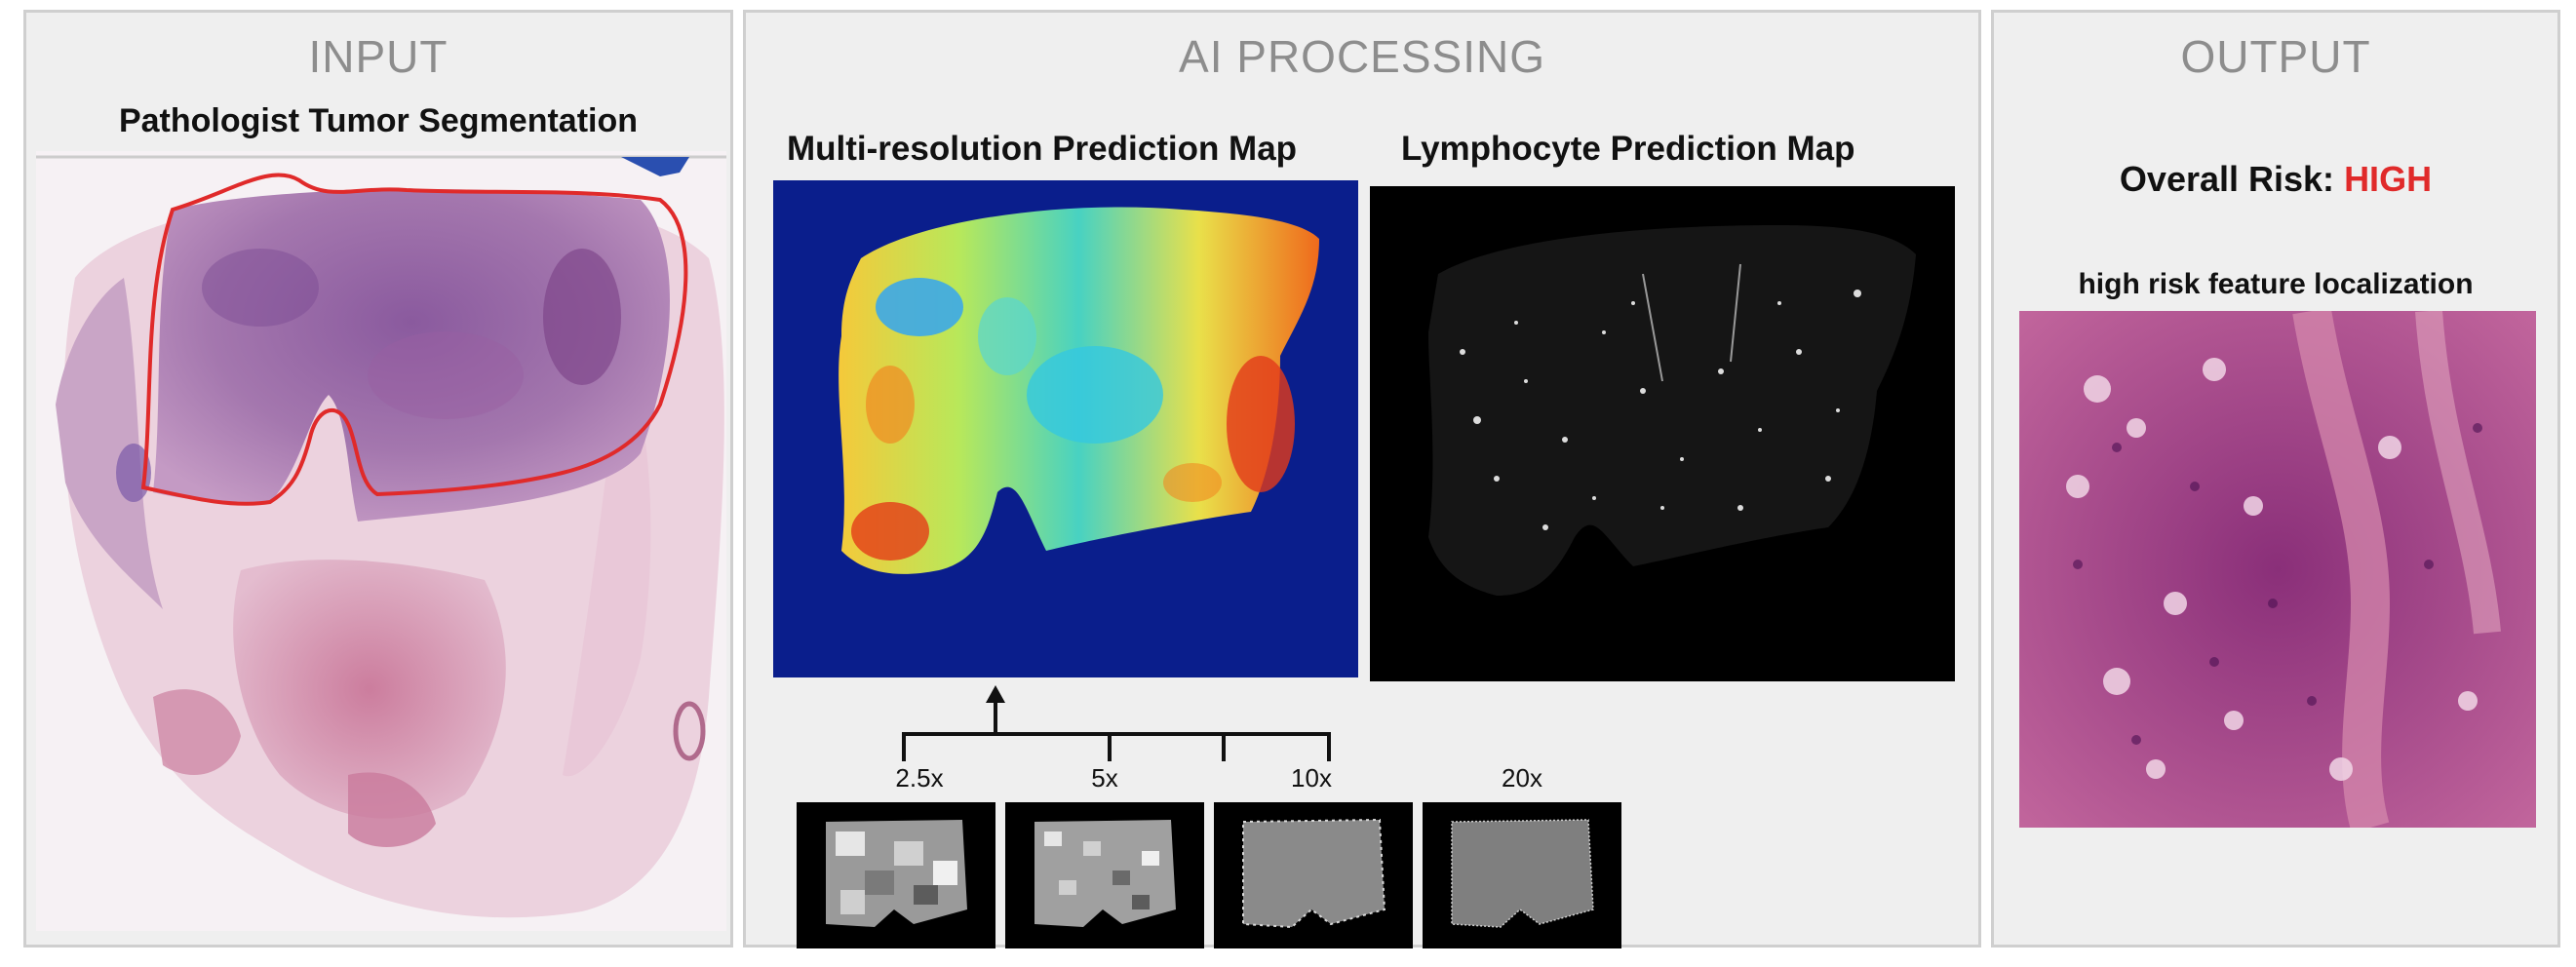 The height and width of the screenshot is (967, 2576). I want to click on overall-risk-label: Overall Risk:, so click(2227, 179).